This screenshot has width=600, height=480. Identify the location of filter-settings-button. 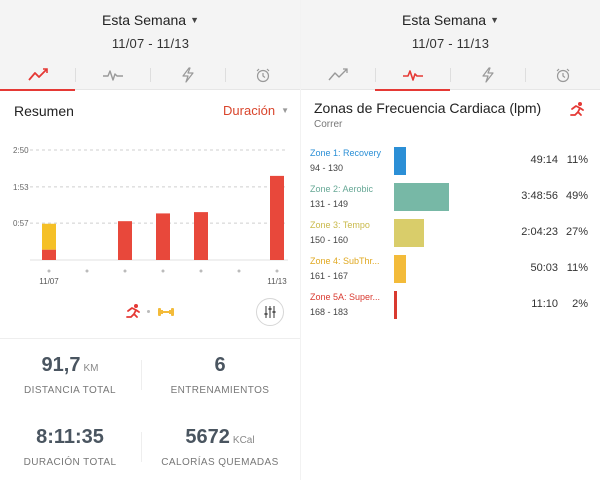
(270, 312).